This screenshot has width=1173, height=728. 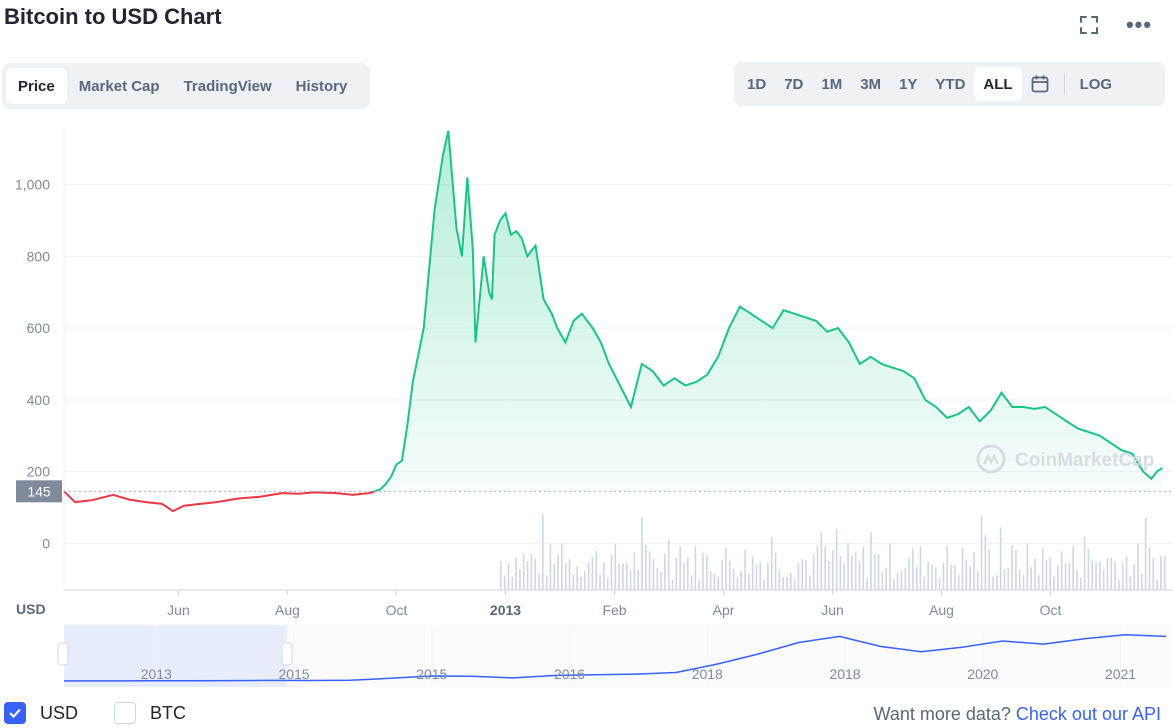 I want to click on log-scale-button: LOG, so click(x=1096, y=84).